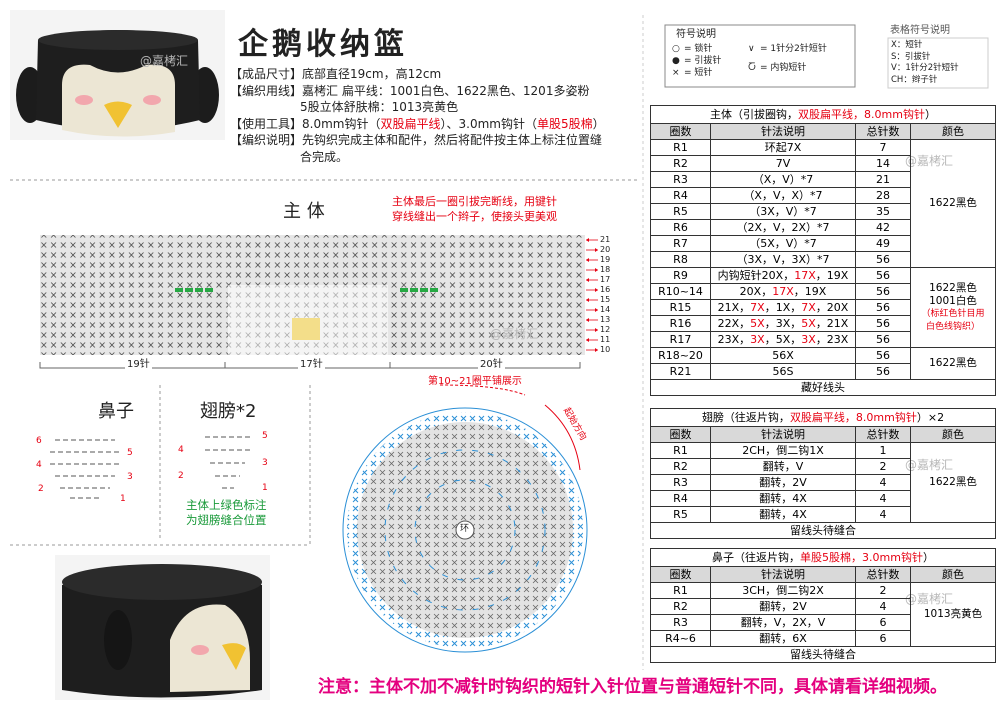 This screenshot has height=708, width=1000. What do you see at coordinates (181, 450) in the screenshot?
I see `row-label: 4` at bounding box center [181, 450].